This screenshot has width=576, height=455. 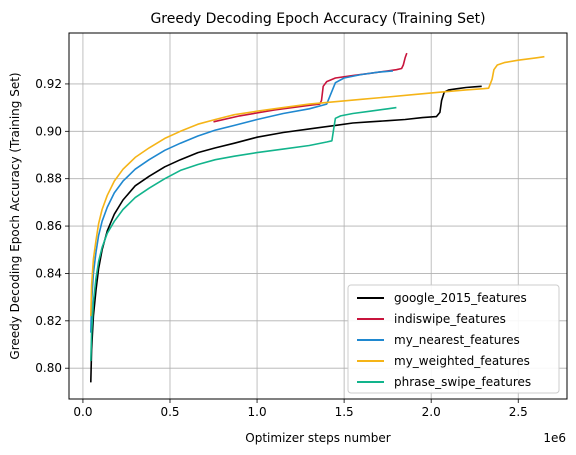 What do you see at coordinates (457, 340) in the screenshot?
I see `legend-entry-label: my_nearest_features` at bounding box center [457, 340].